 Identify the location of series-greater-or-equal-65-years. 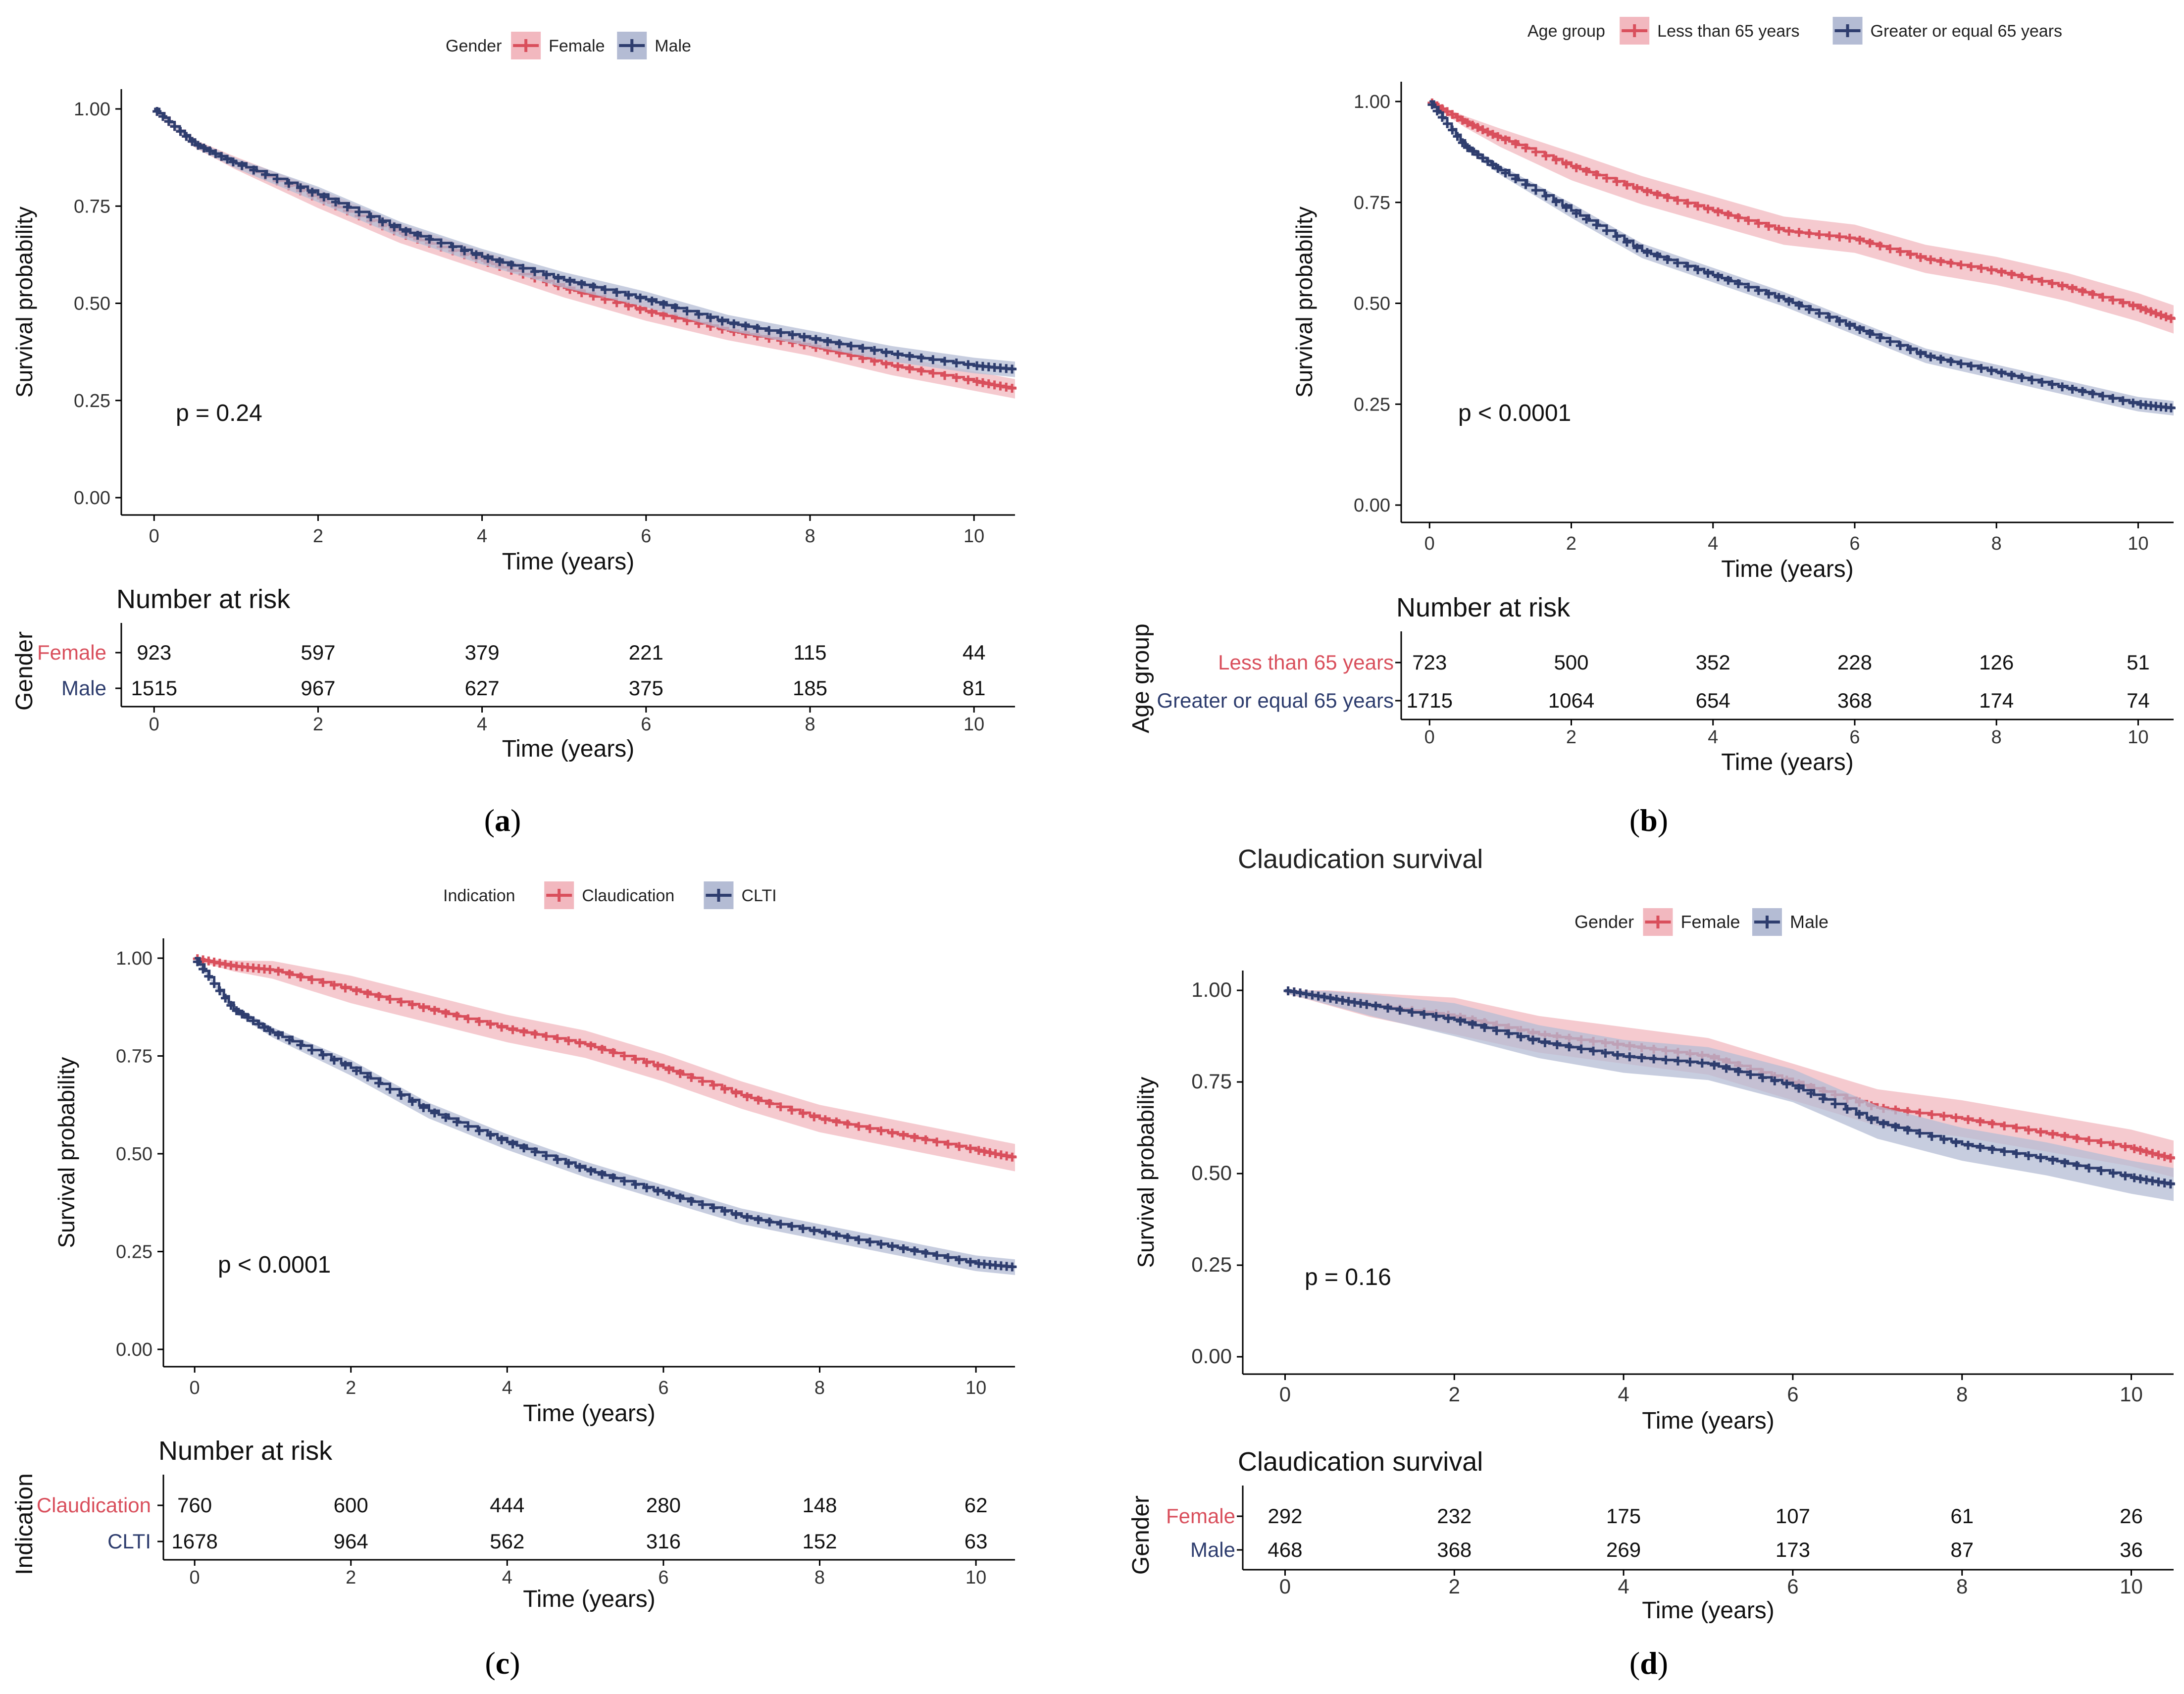
(1801, 258).